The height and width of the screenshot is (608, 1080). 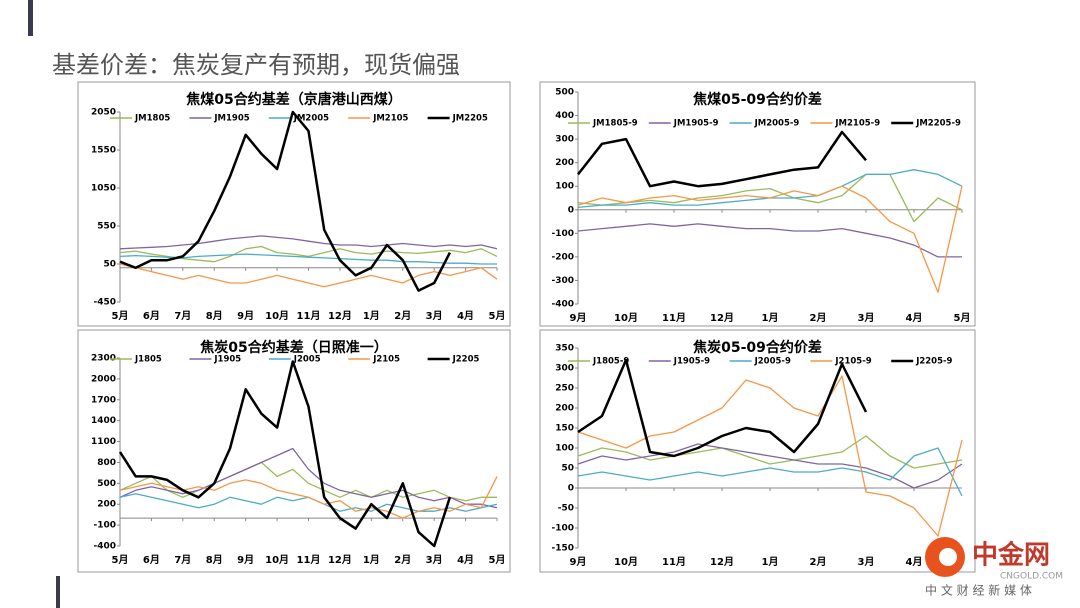 What do you see at coordinates (104, 547) in the screenshot?
I see `y-tick-label: -400` at bounding box center [104, 547].